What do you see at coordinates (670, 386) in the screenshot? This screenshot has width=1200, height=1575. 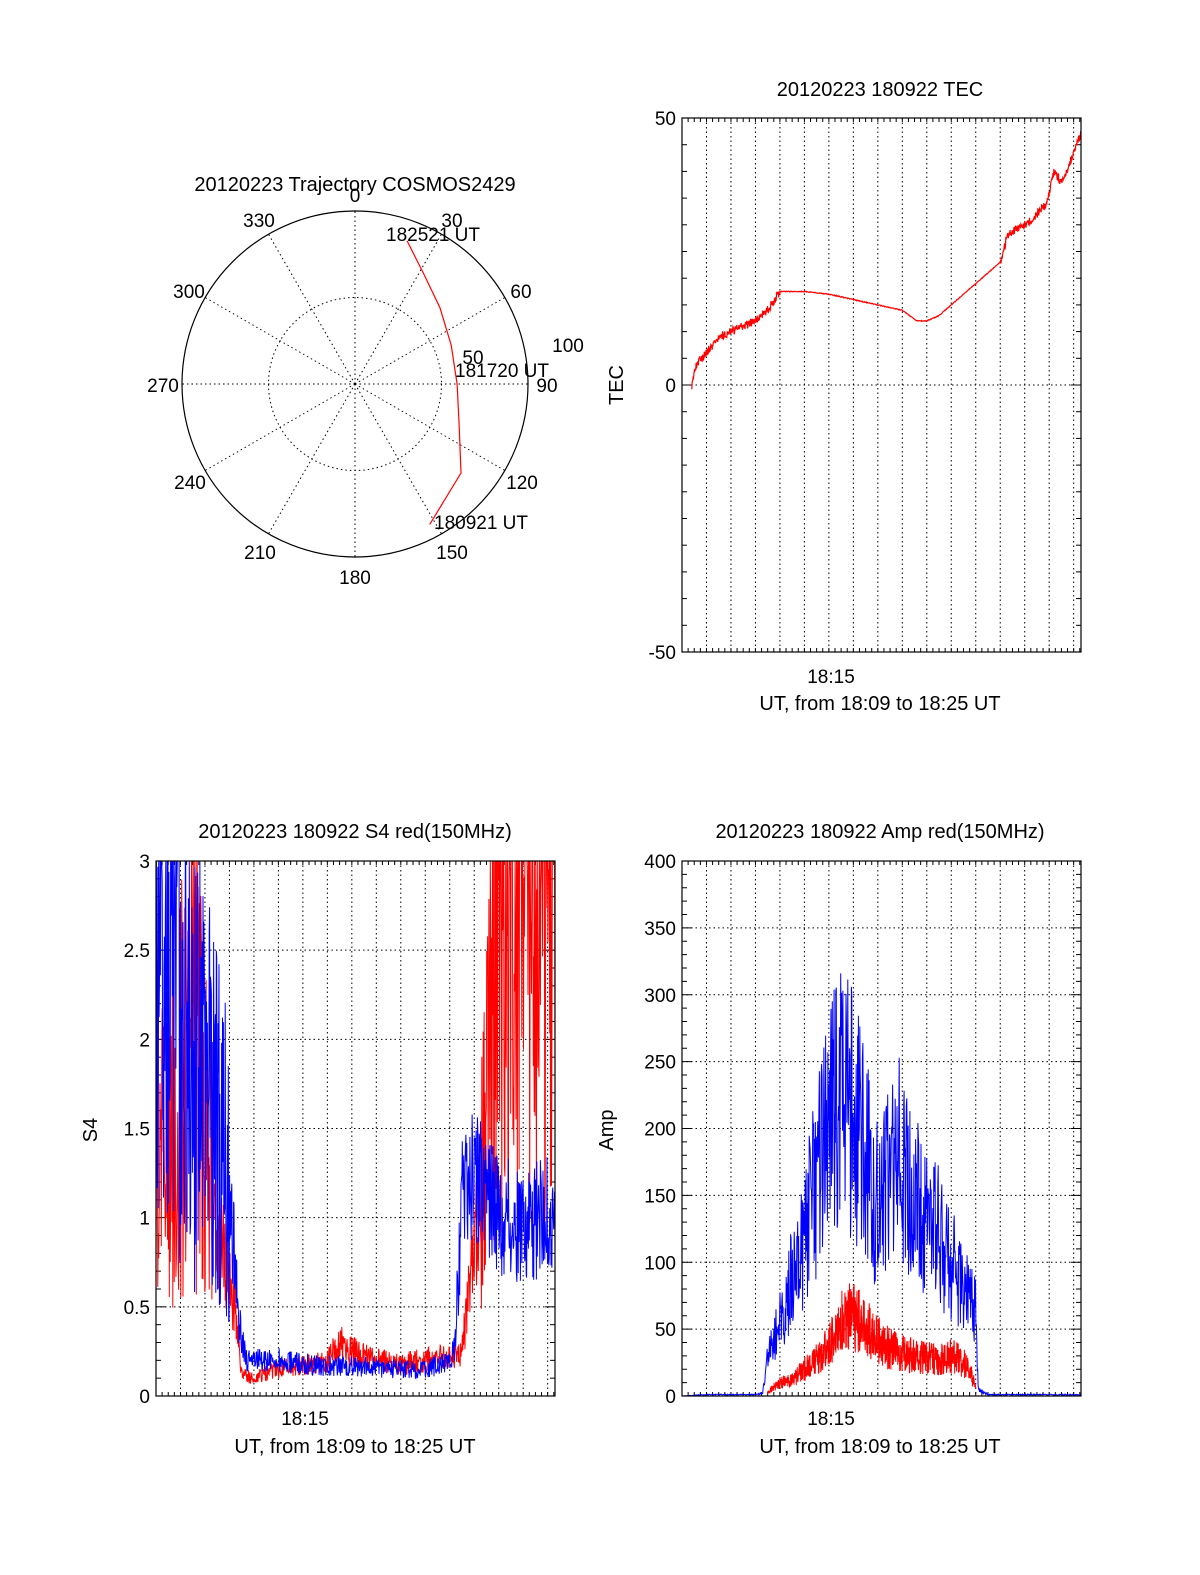 I see `tec-y-tick-label: 0` at bounding box center [670, 386].